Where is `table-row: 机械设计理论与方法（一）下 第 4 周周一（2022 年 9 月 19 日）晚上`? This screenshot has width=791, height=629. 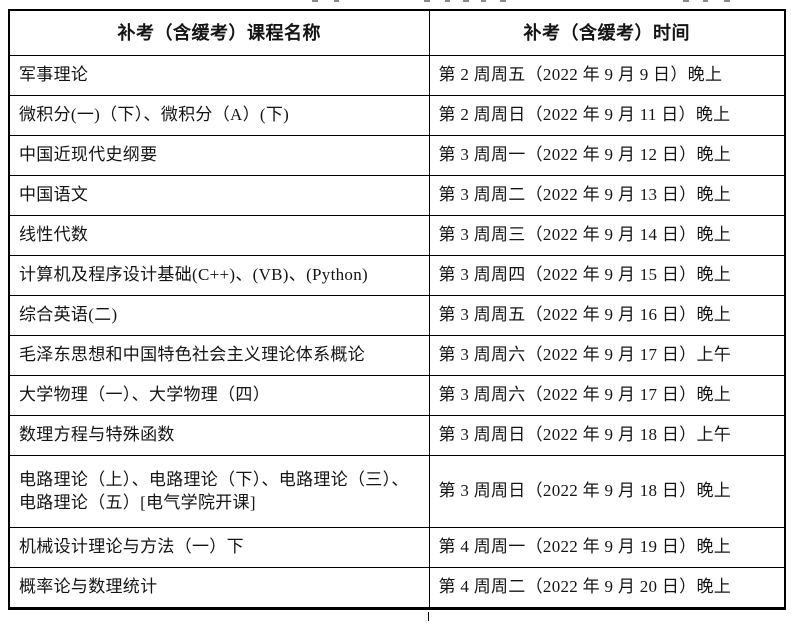 table-row: 机械设计理论与方法（一）下 第 4 周周一（2022 年 9 月 19 日）晚上 is located at coordinates (397, 547).